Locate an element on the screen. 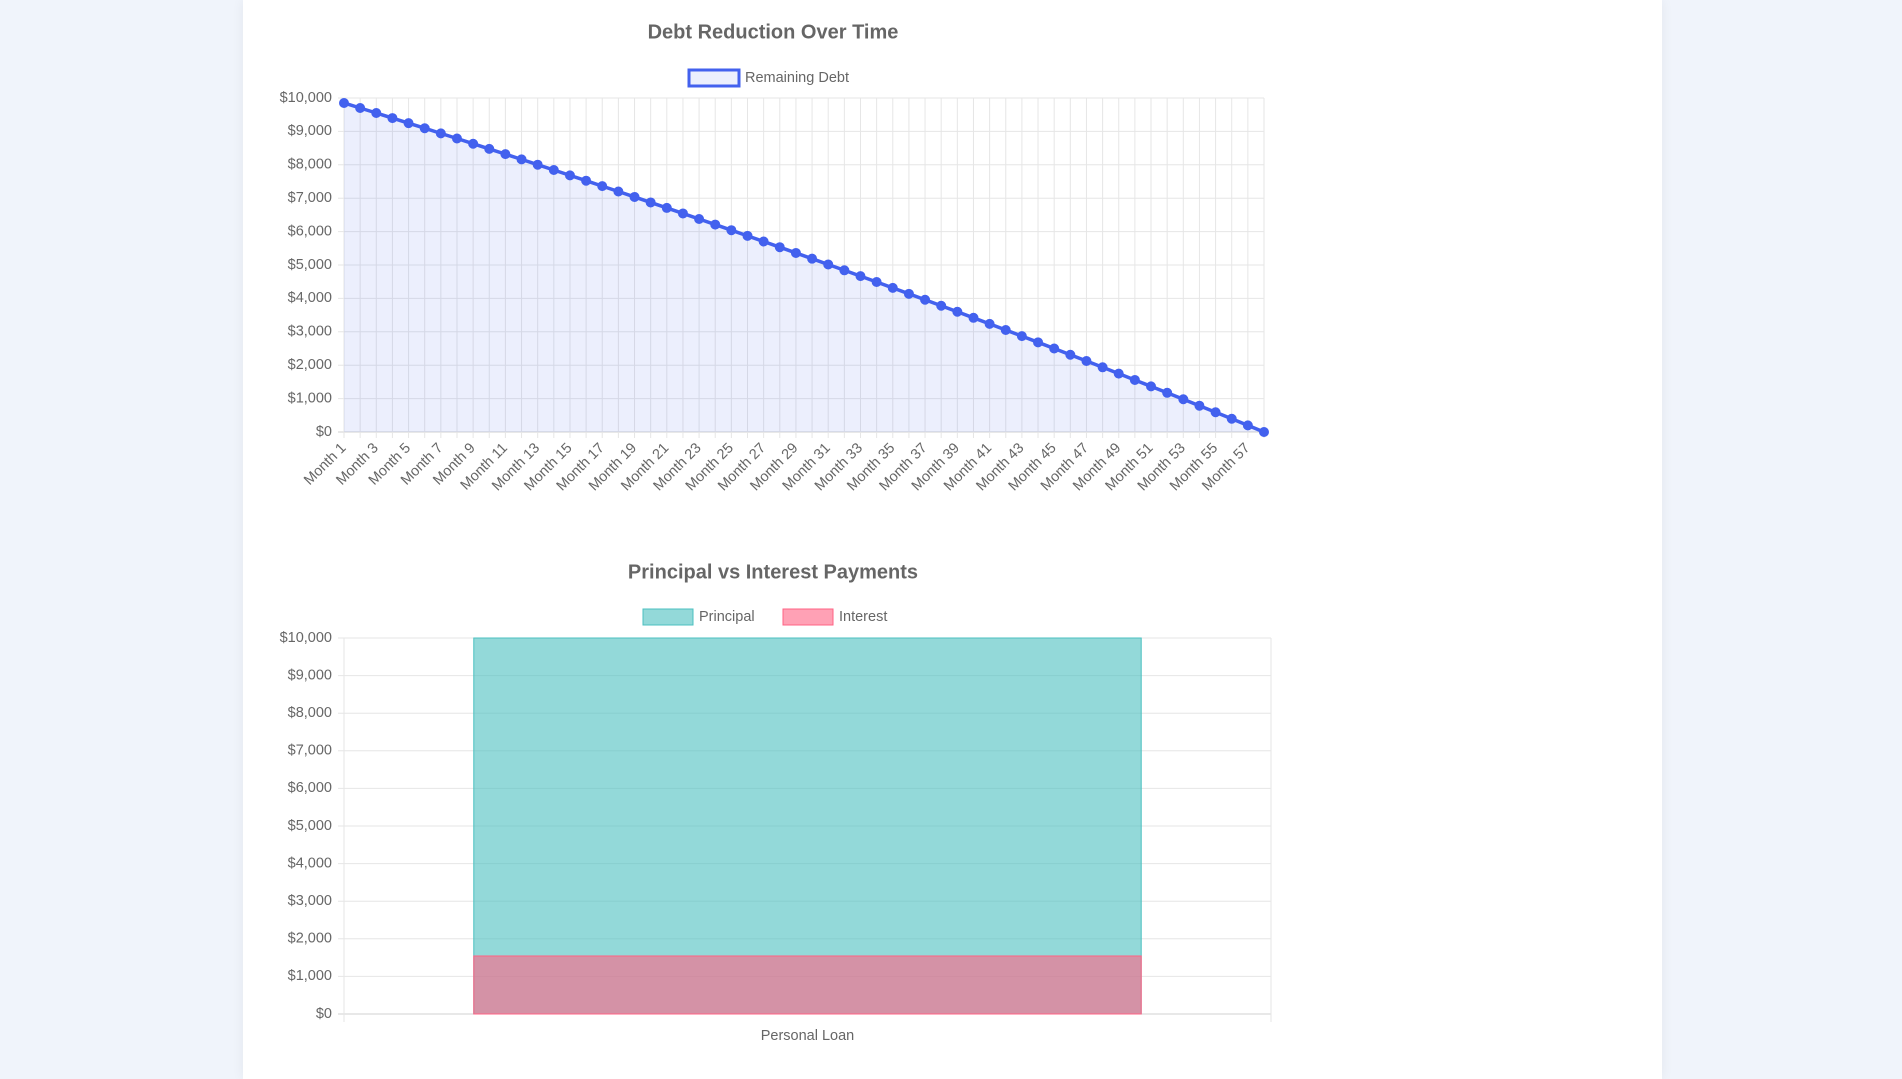 Image resolution: width=1902 pixels, height=1079 pixels. line is located at coordinates (804, 267).